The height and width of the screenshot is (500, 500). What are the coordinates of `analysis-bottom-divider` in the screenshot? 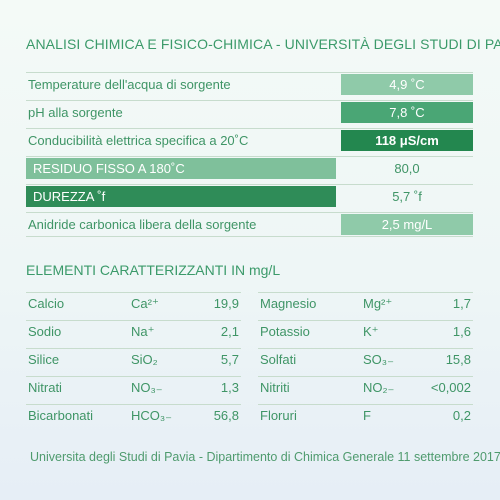 It's located at (249, 236).